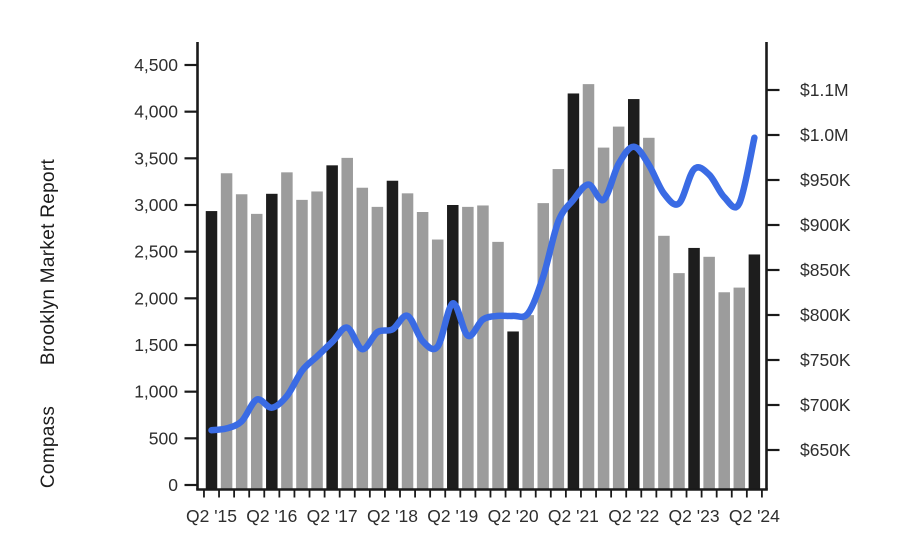 Image resolution: width=915 pixels, height=559 pixels. Describe the element at coordinates (825, 225) in the screenshot. I see `right-axis-tick-label: $900K` at that location.